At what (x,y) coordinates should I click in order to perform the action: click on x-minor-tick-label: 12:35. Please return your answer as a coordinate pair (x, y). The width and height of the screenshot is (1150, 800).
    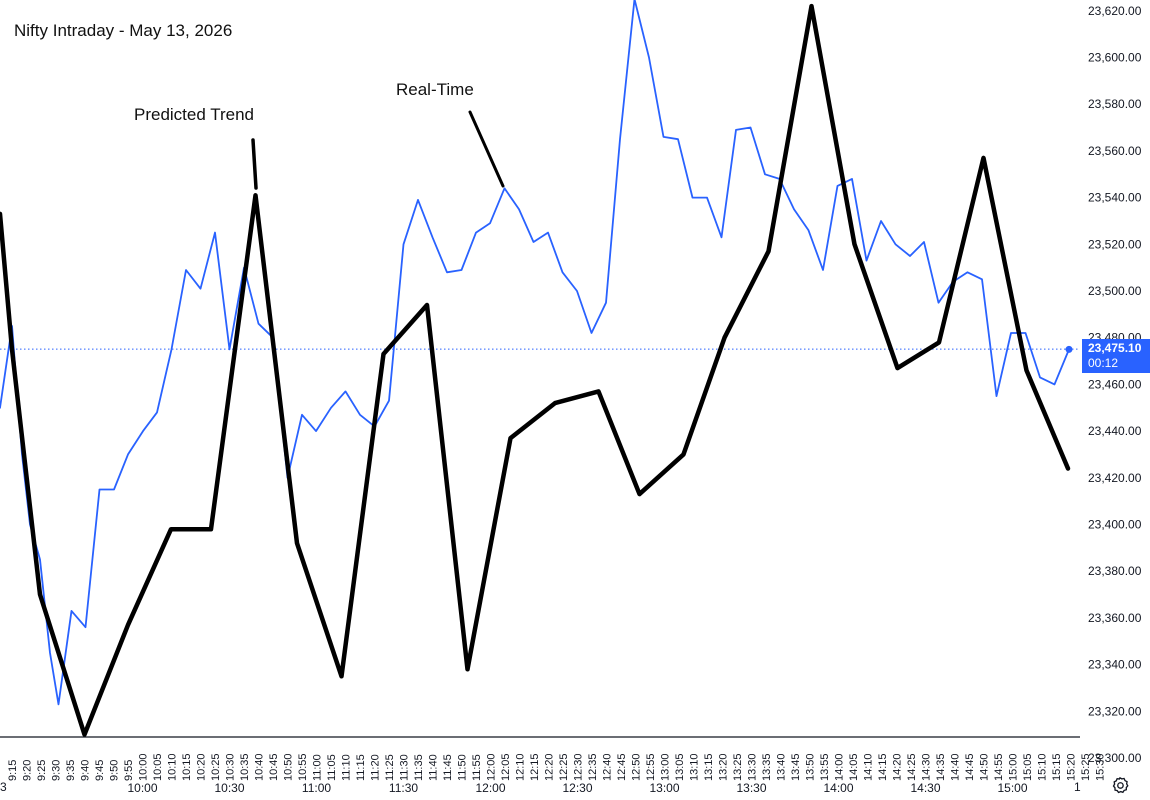
    Looking at the image, I should click on (593, 767).